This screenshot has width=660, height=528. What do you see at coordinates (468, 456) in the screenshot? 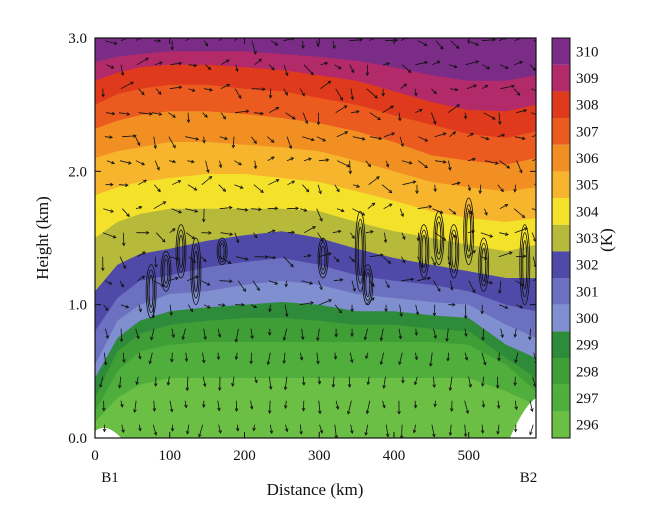
I see `x-tick-label-500: 500` at bounding box center [468, 456].